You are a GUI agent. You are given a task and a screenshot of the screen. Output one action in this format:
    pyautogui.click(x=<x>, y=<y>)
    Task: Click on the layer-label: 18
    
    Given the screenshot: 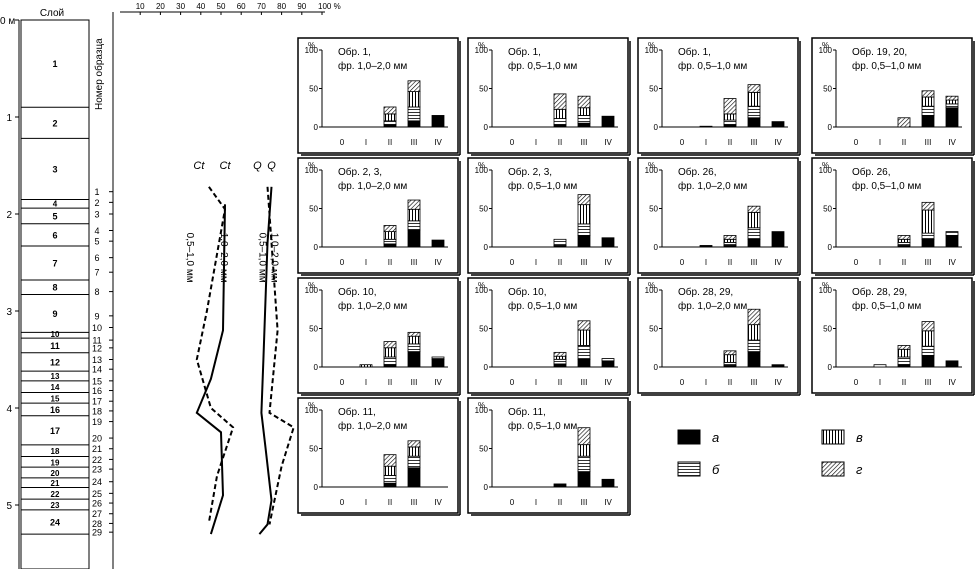 What is the action you would take?
    pyautogui.click(x=55, y=451)
    